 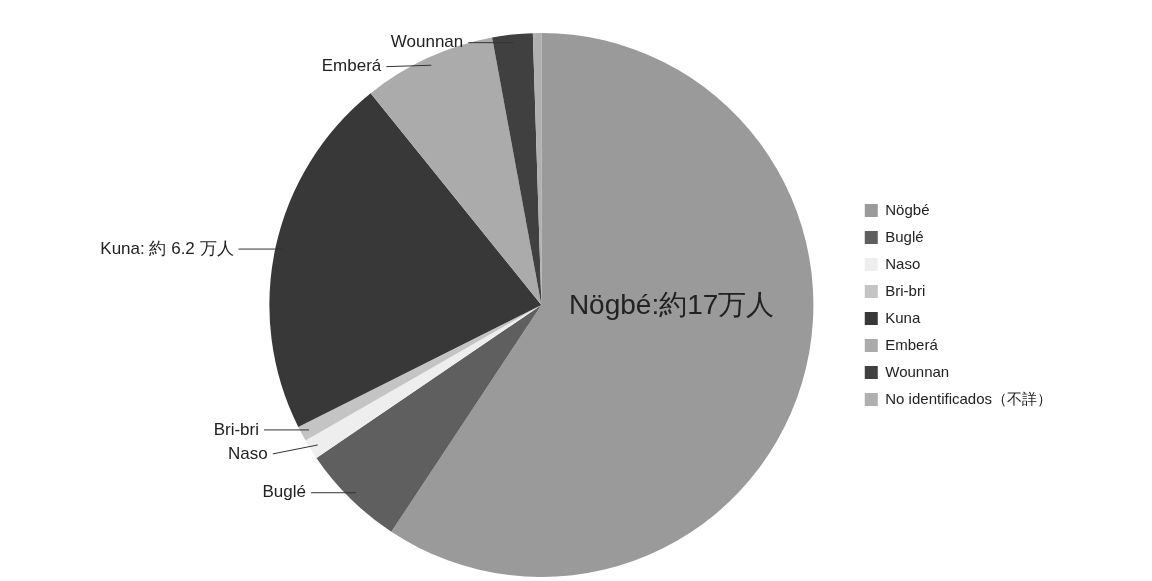 I want to click on data-label: Emberá, so click(x=351, y=66).